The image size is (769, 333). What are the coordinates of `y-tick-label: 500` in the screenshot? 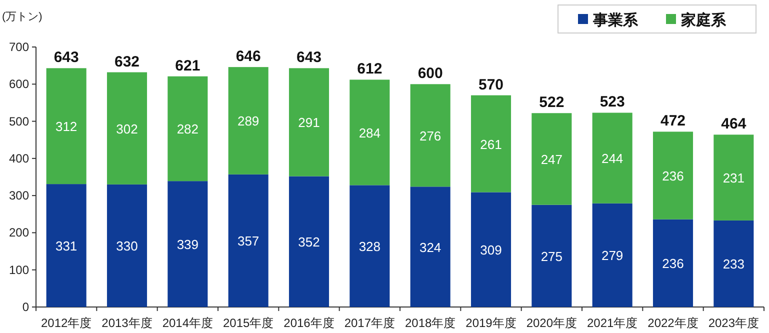 It's located at (19, 121).